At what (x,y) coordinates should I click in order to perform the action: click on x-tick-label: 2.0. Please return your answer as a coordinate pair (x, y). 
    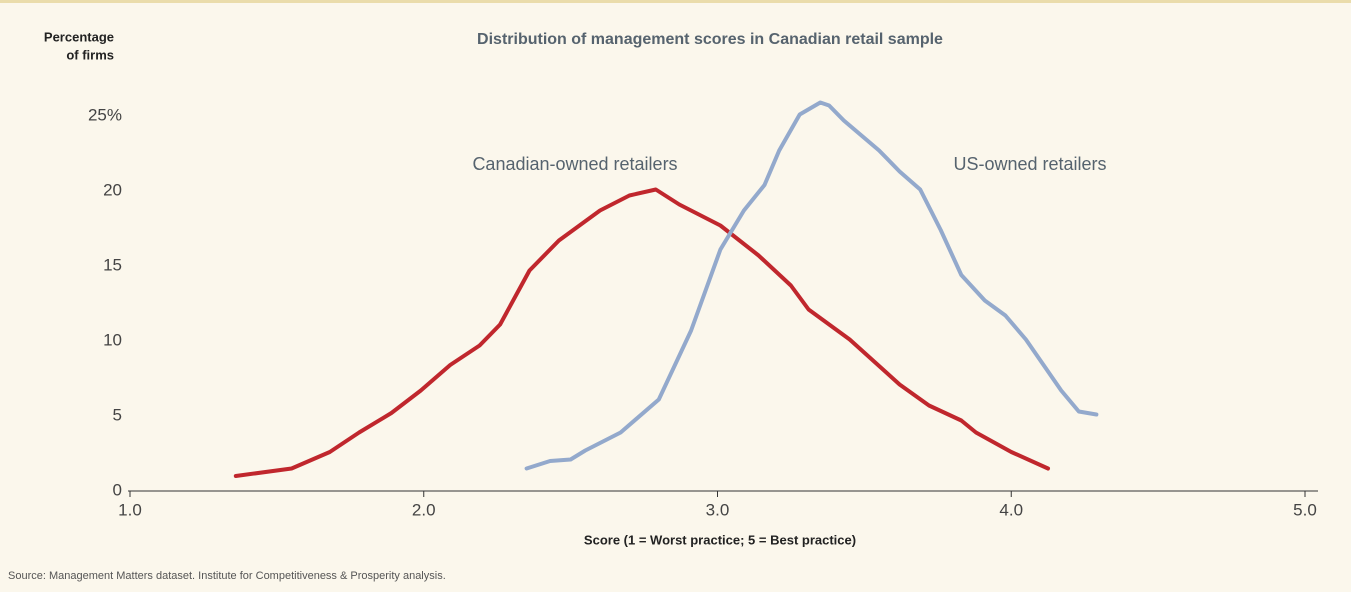
    Looking at the image, I should click on (424, 509).